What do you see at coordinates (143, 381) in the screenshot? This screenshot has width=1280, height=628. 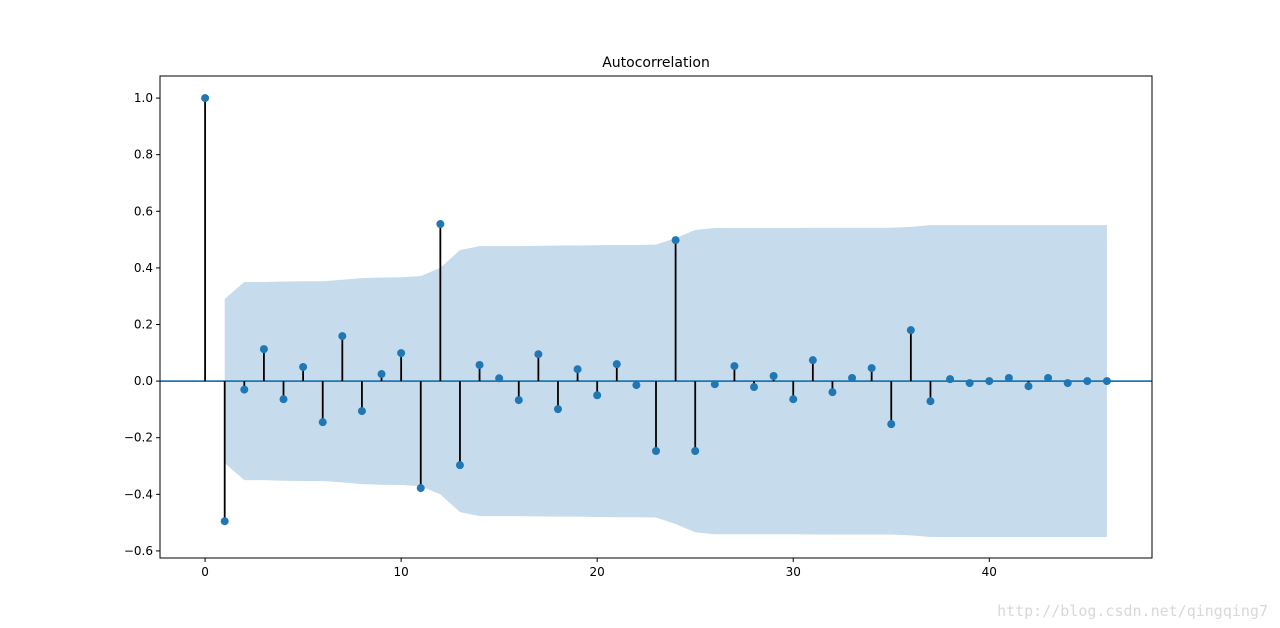 I see `y-tick-label: 0.0` at bounding box center [143, 381].